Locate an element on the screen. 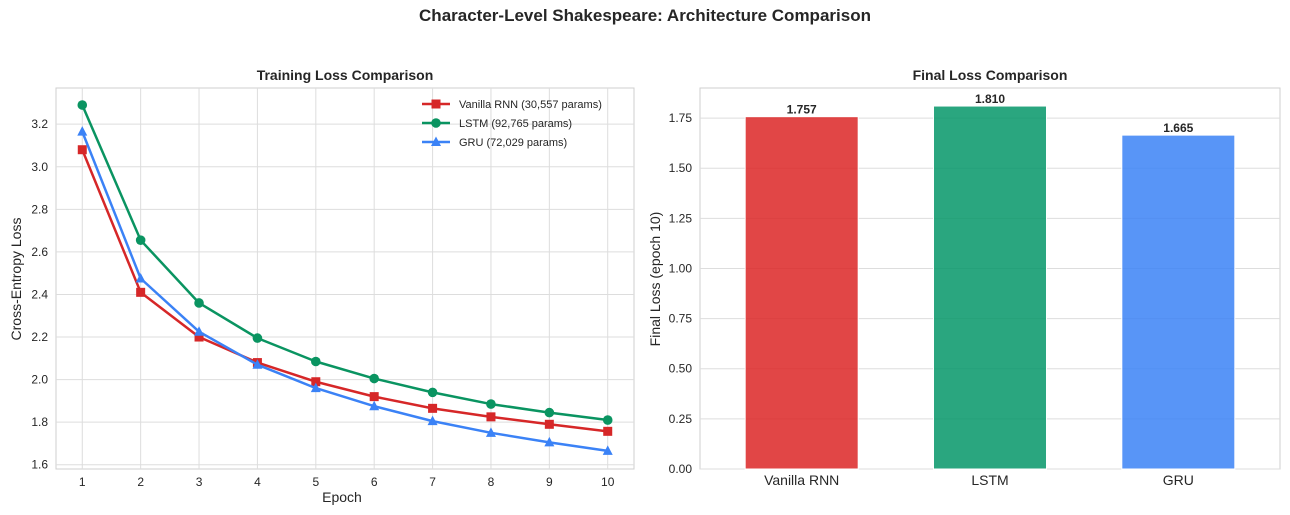  bar-chart-x-tick-label: GRU is located at coordinates (1178, 480).